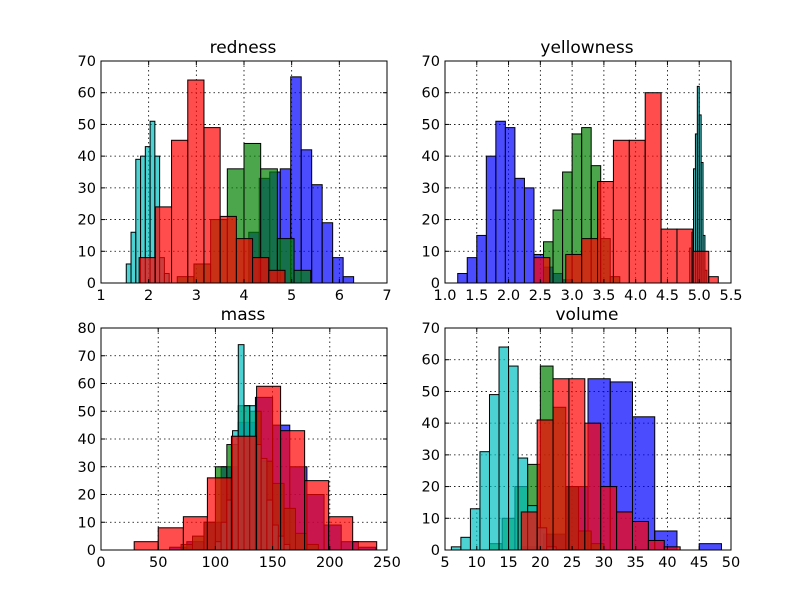 The height and width of the screenshot is (612, 812). Describe the element at coordinates (476, 296) in the screenshot. I see `x-tick-label-1: 1.5` at that location.